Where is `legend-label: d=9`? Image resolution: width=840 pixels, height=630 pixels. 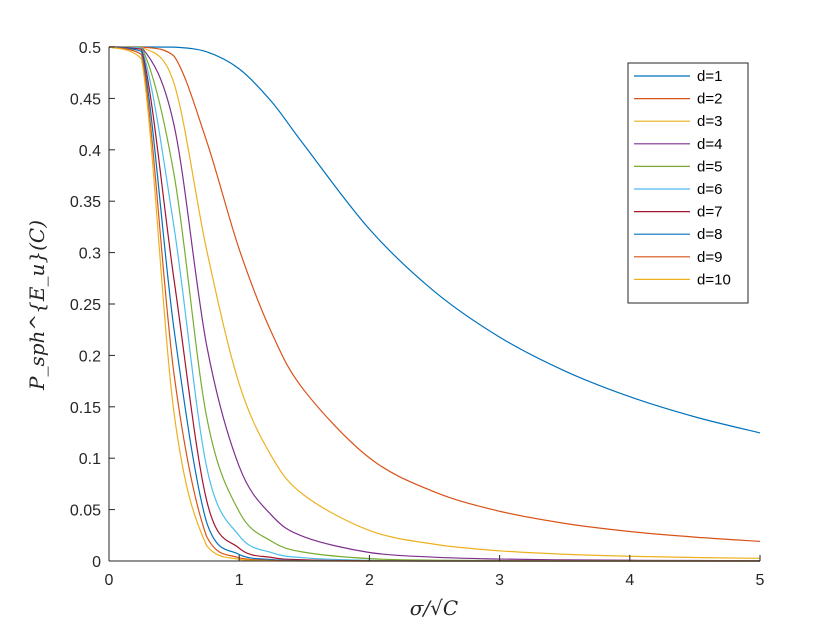 legend-label: d=9 is located at coordinates (709, 257).